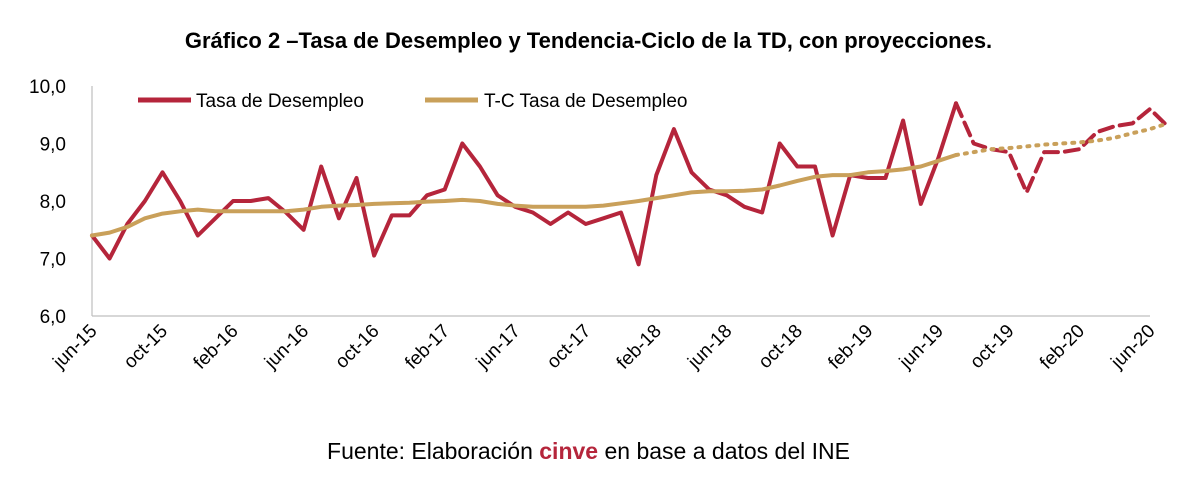 The width and height of the screenshot is (1177, 490). Describe the element at coordinates (724, 451) in the screenshot. I see `source-suffix: en base a datos del INE` at that location.